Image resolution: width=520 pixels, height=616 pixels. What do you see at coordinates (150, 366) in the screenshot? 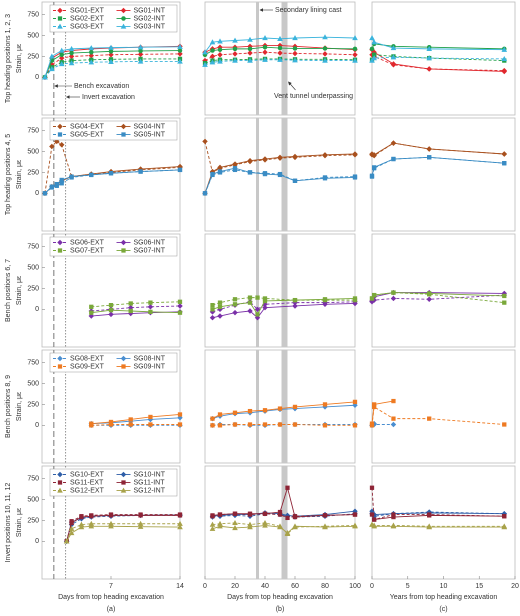
I see `legend-label: SG09-INT` at bounding box center [150, 366].